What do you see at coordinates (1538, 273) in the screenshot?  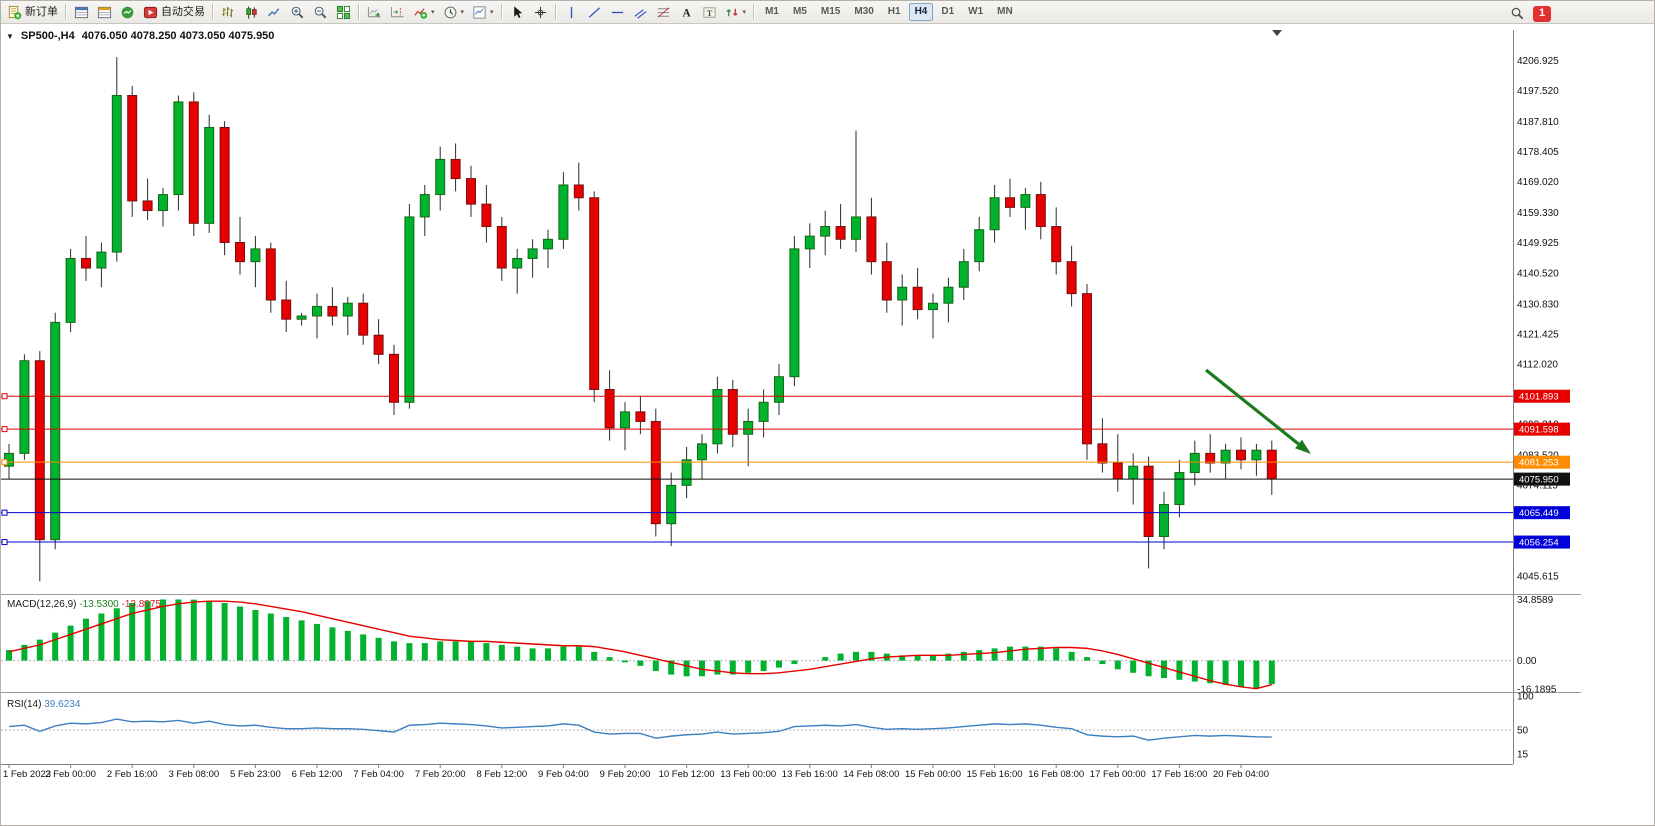 I see `price-axis-label: 4140.520` at bounding box center [1538, 273].